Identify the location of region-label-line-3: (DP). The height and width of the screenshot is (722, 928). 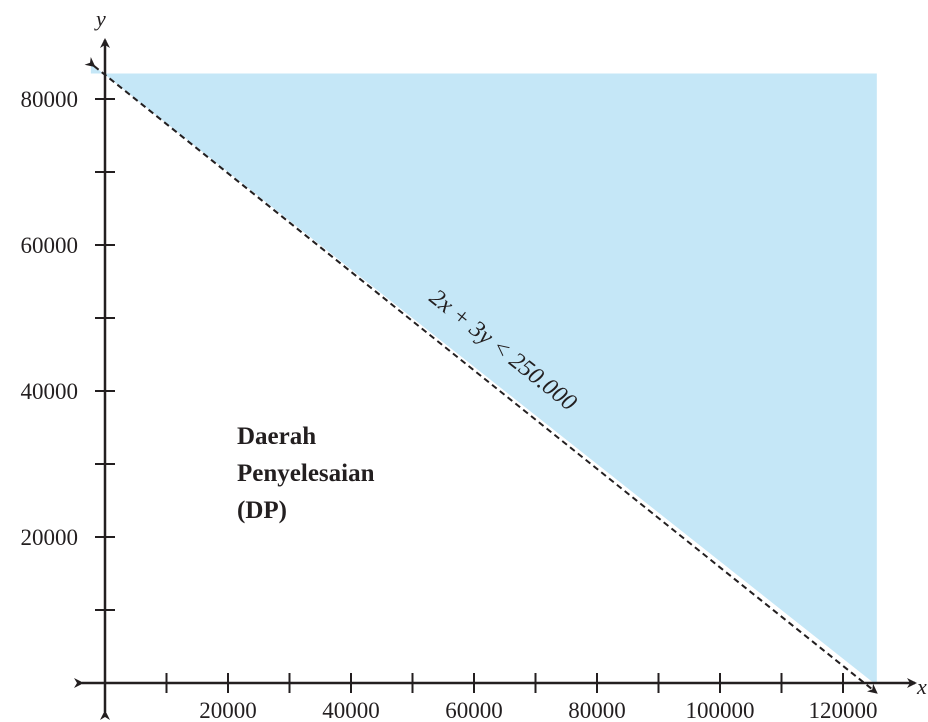
(262, 510).